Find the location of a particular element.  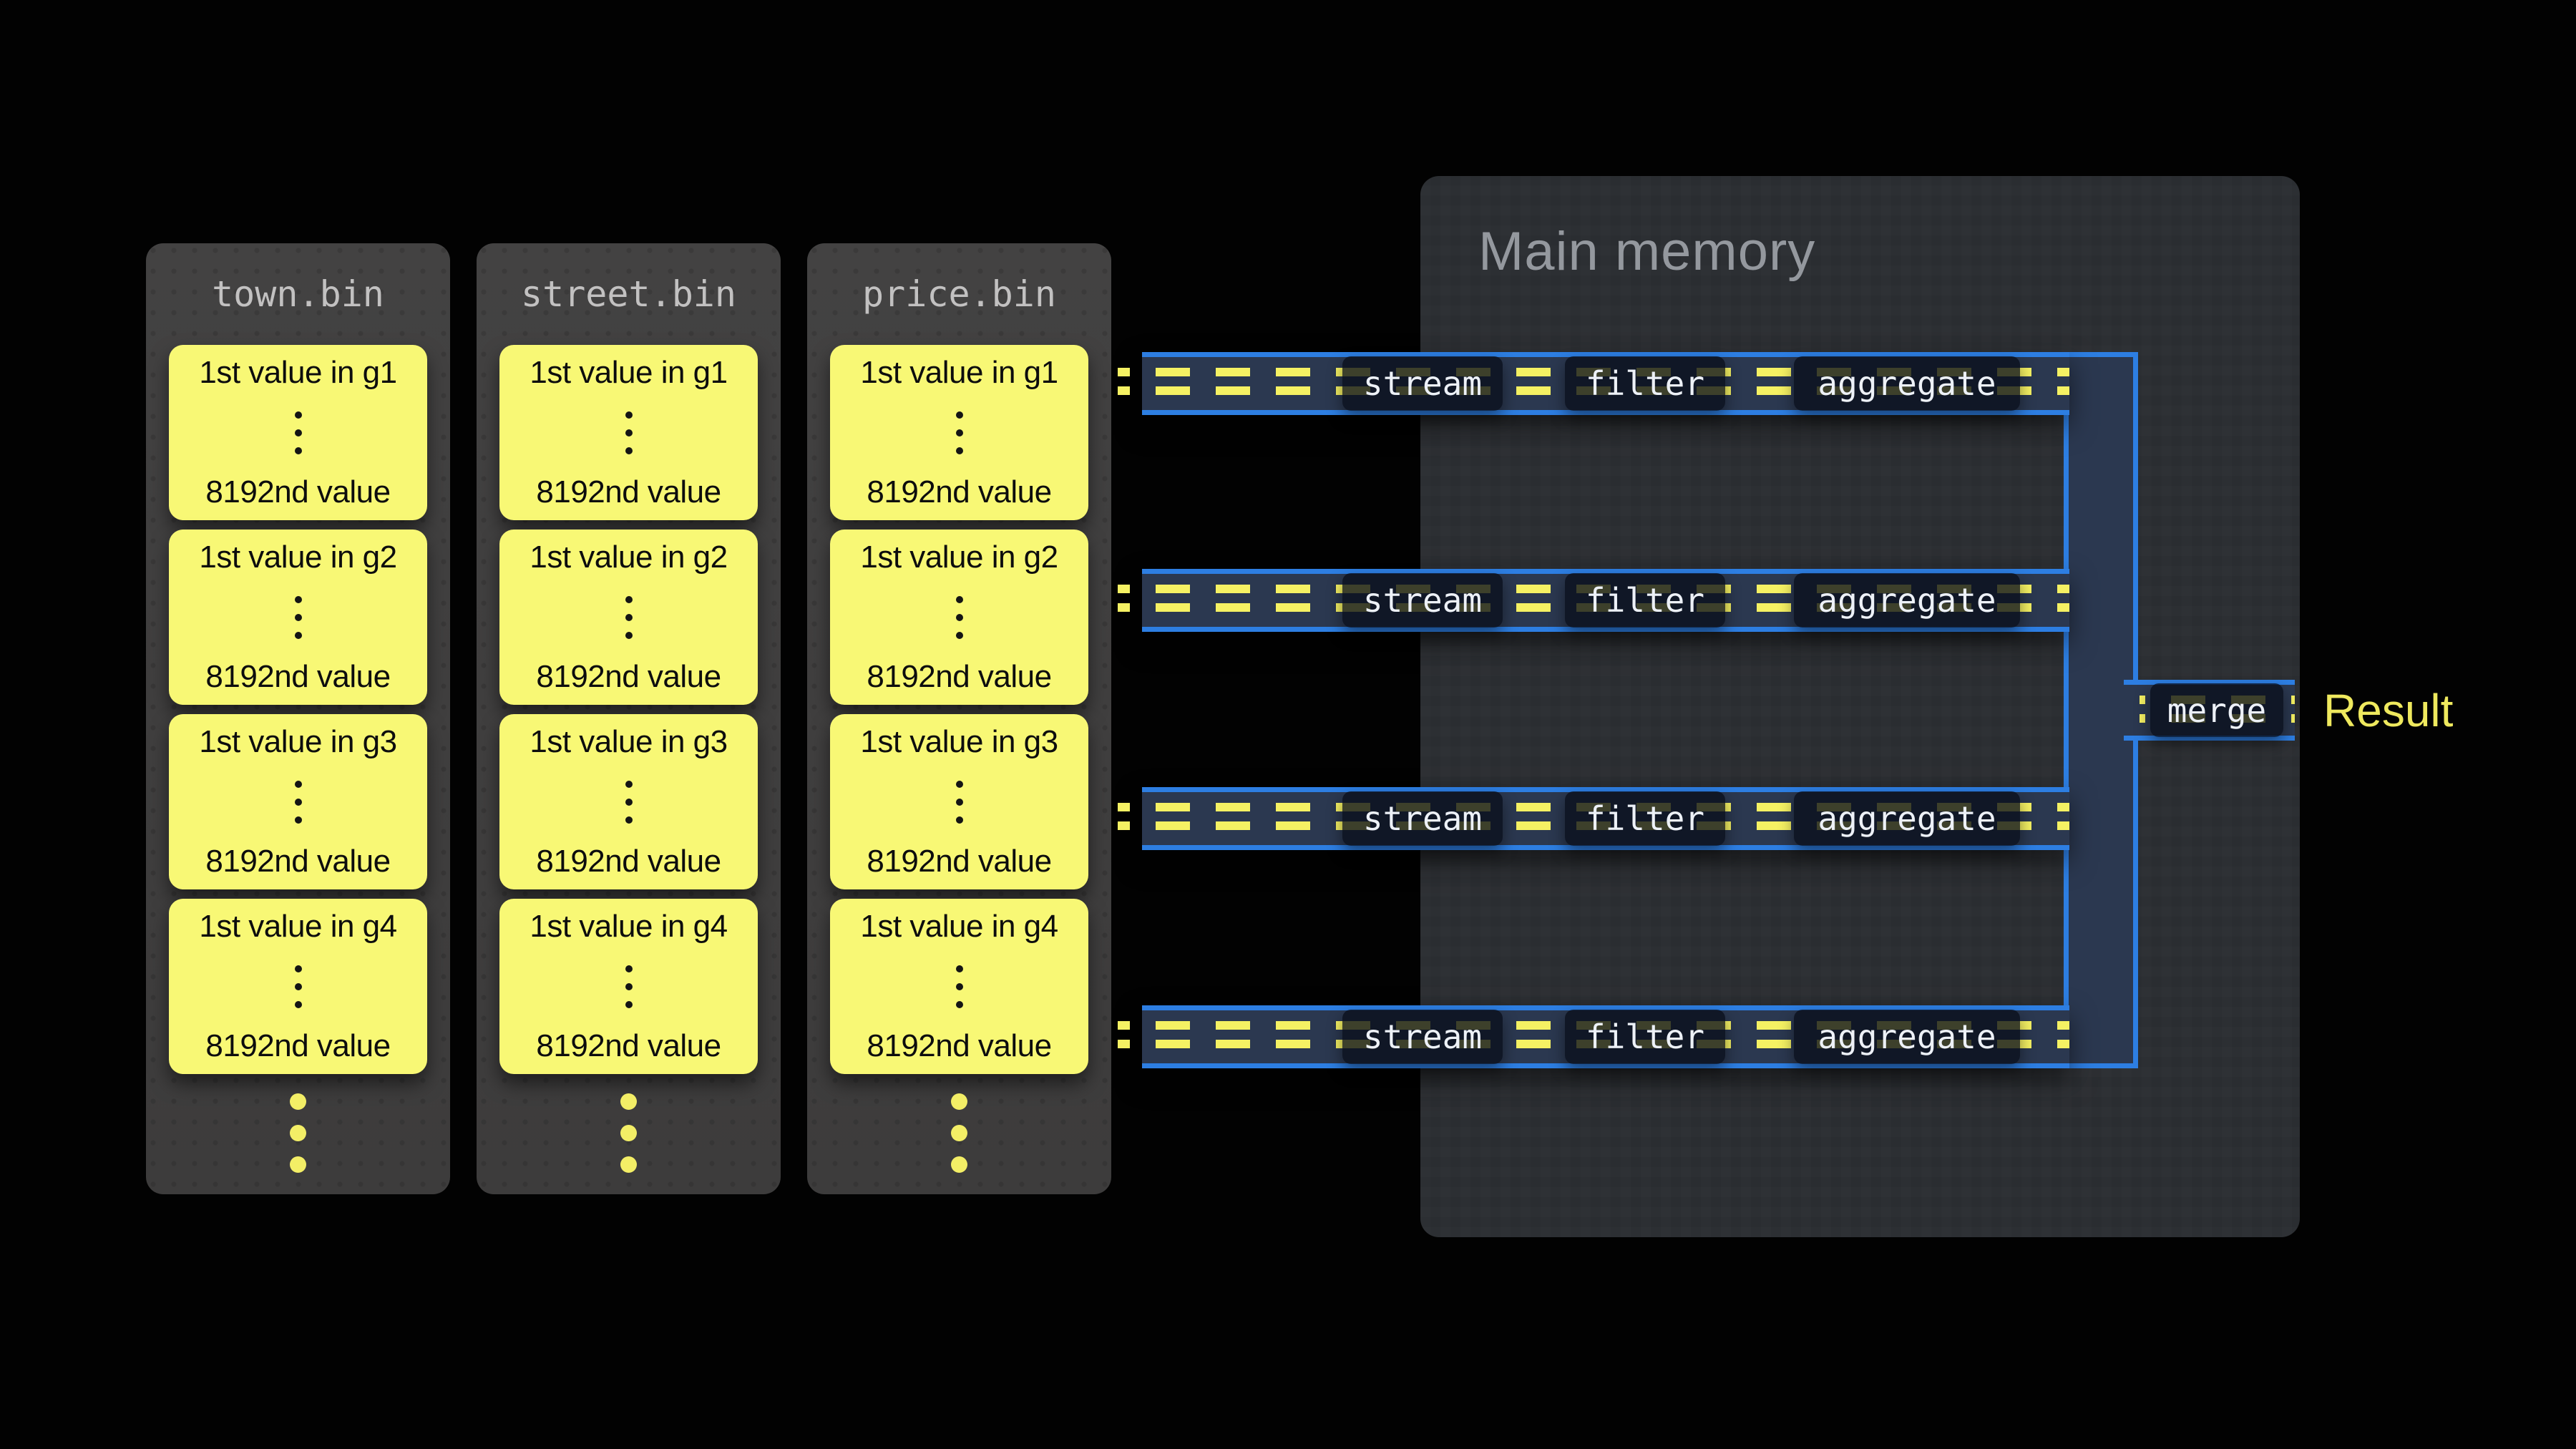

pipeline-2: stream filter aggregate is located at coordinates (1593, 600).